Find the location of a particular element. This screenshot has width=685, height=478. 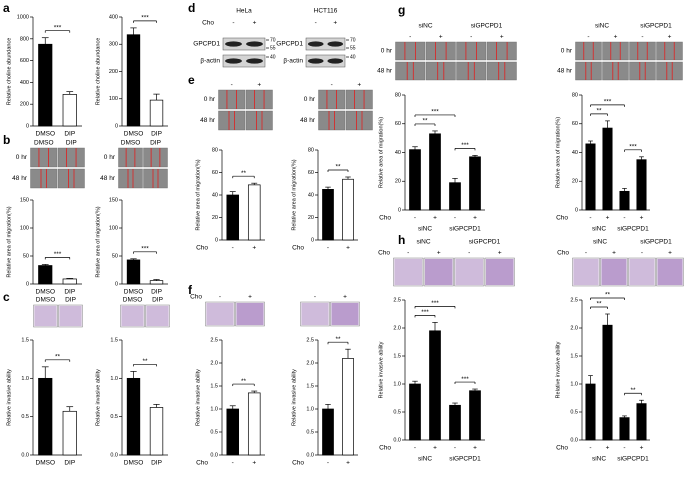

y-tick-label: 1.0 is located at coordinates (397, 384).